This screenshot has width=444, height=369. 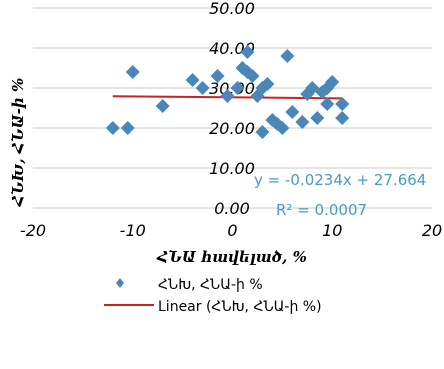 What do you see at coordinates (133, 230) in the screenshot?
I see `x-tick-label-1: -10` at bounding box center [133, 230].